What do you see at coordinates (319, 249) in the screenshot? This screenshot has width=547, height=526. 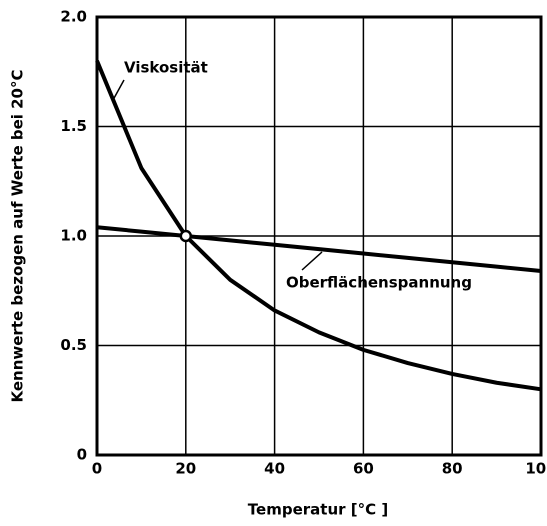 I see `line-series` at bounding box center [319, 249].